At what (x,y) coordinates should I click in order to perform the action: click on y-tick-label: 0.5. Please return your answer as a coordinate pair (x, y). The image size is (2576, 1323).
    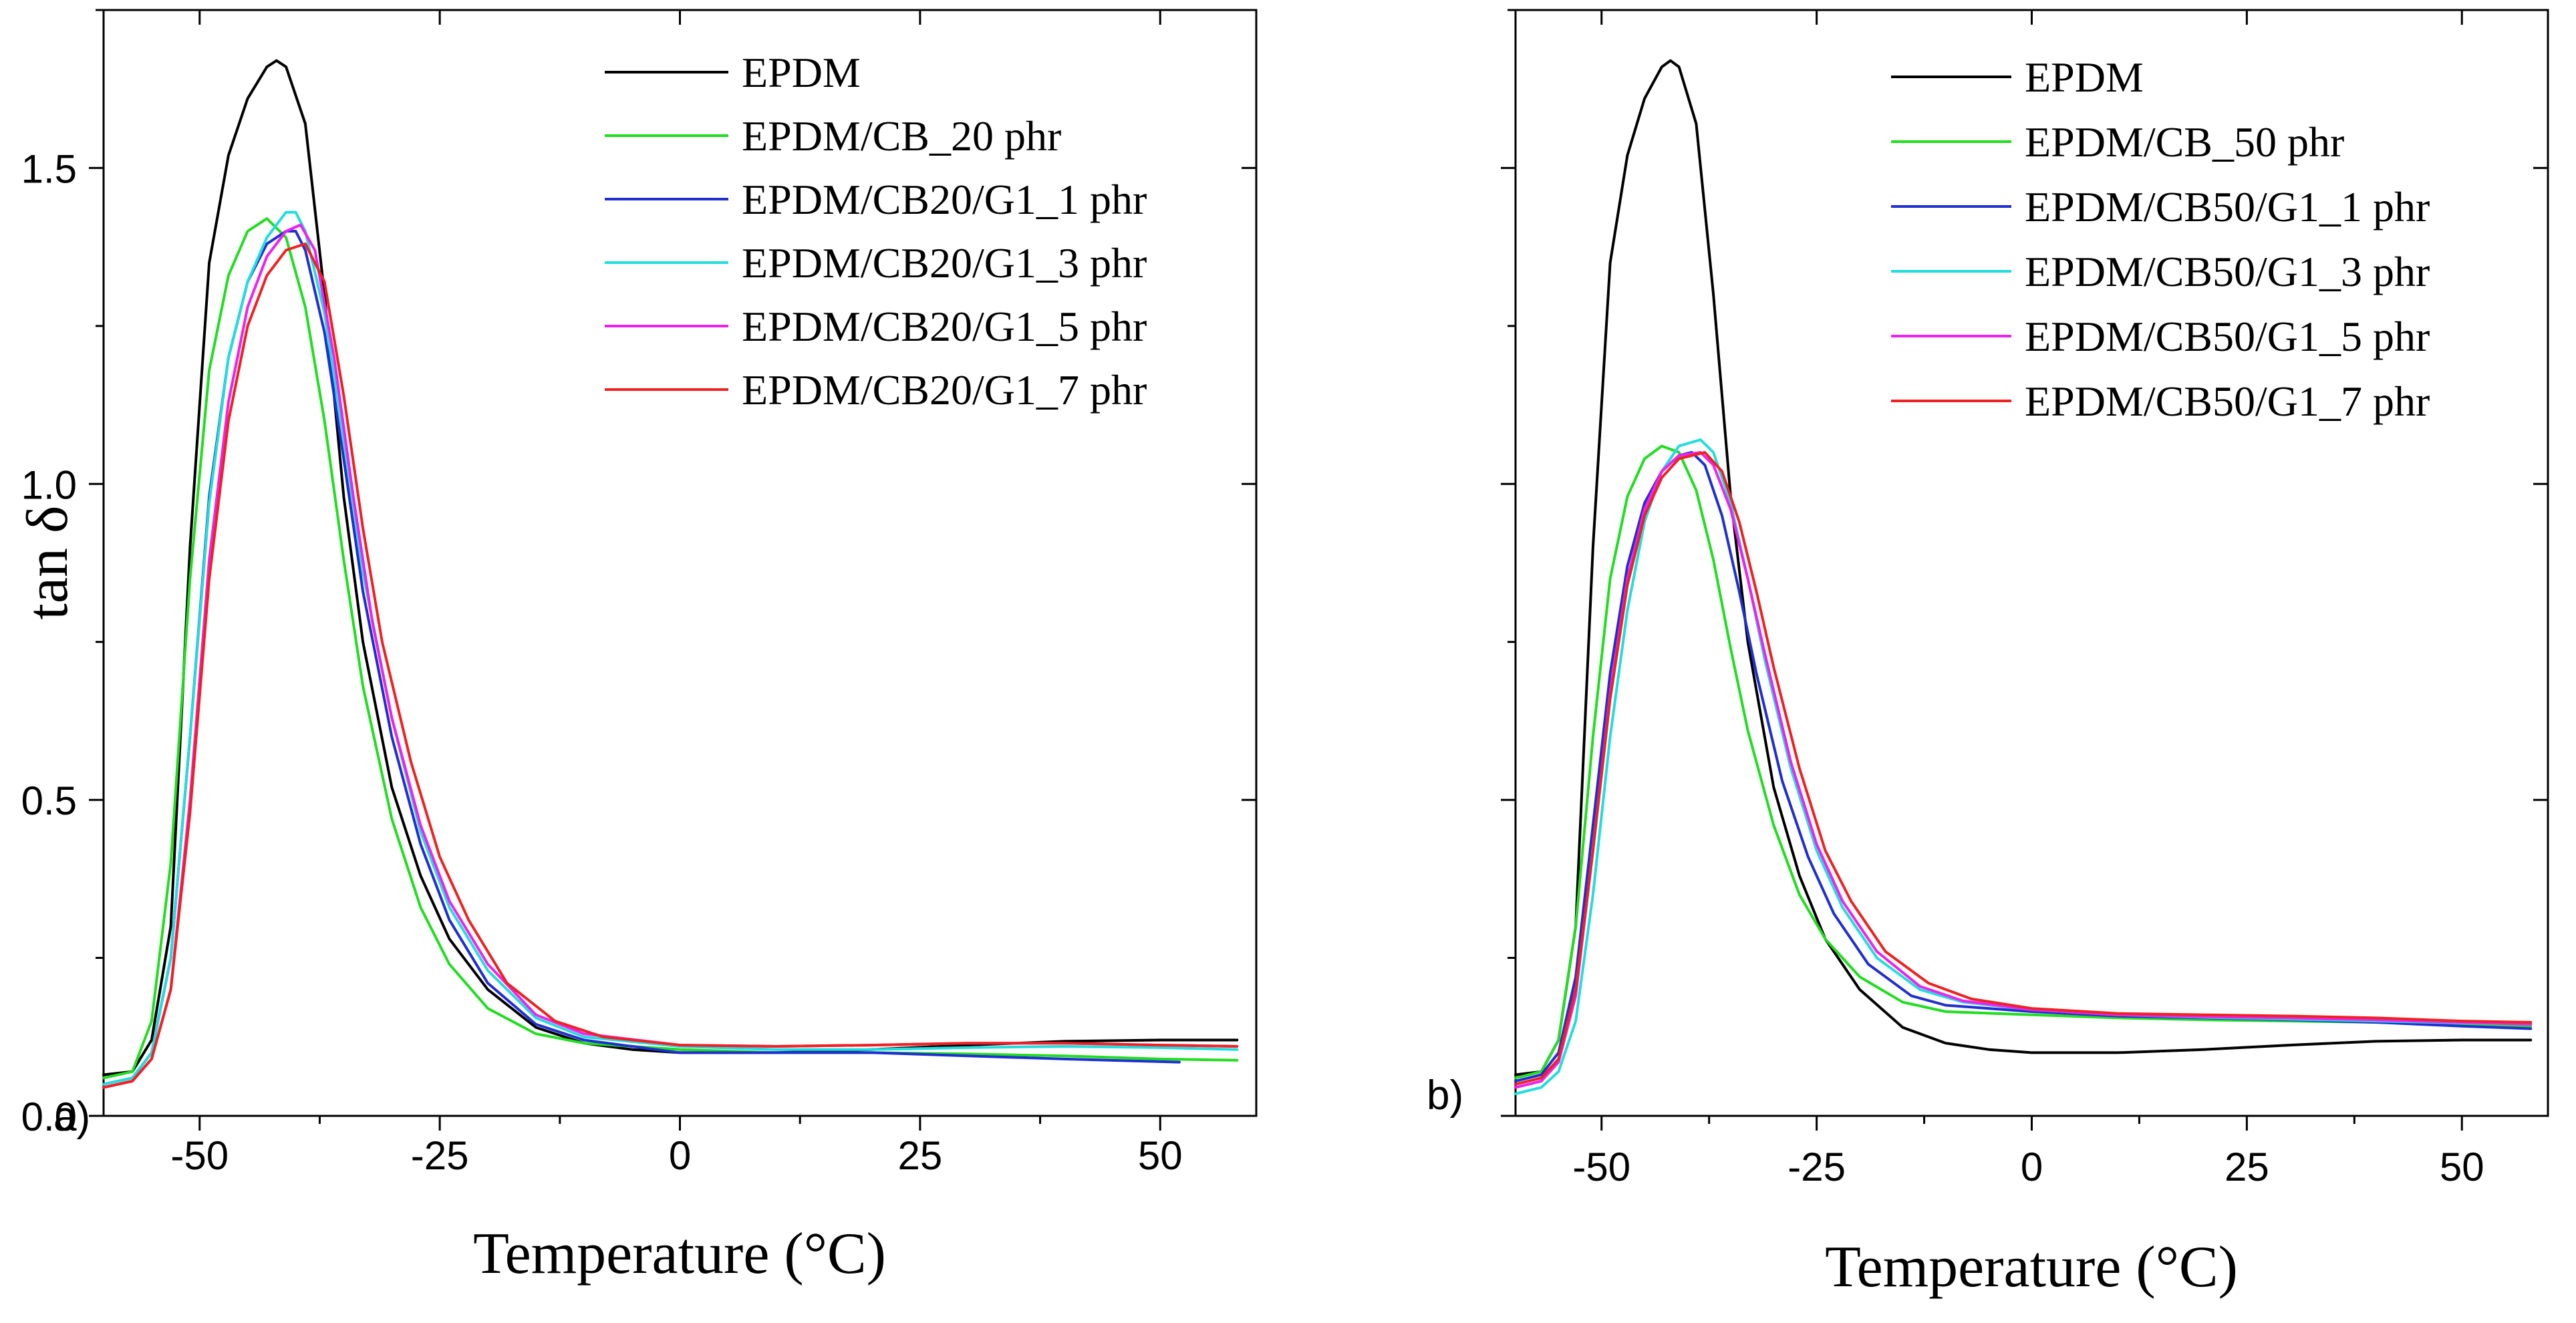
    Looking at the image, I should click on (49, 800).